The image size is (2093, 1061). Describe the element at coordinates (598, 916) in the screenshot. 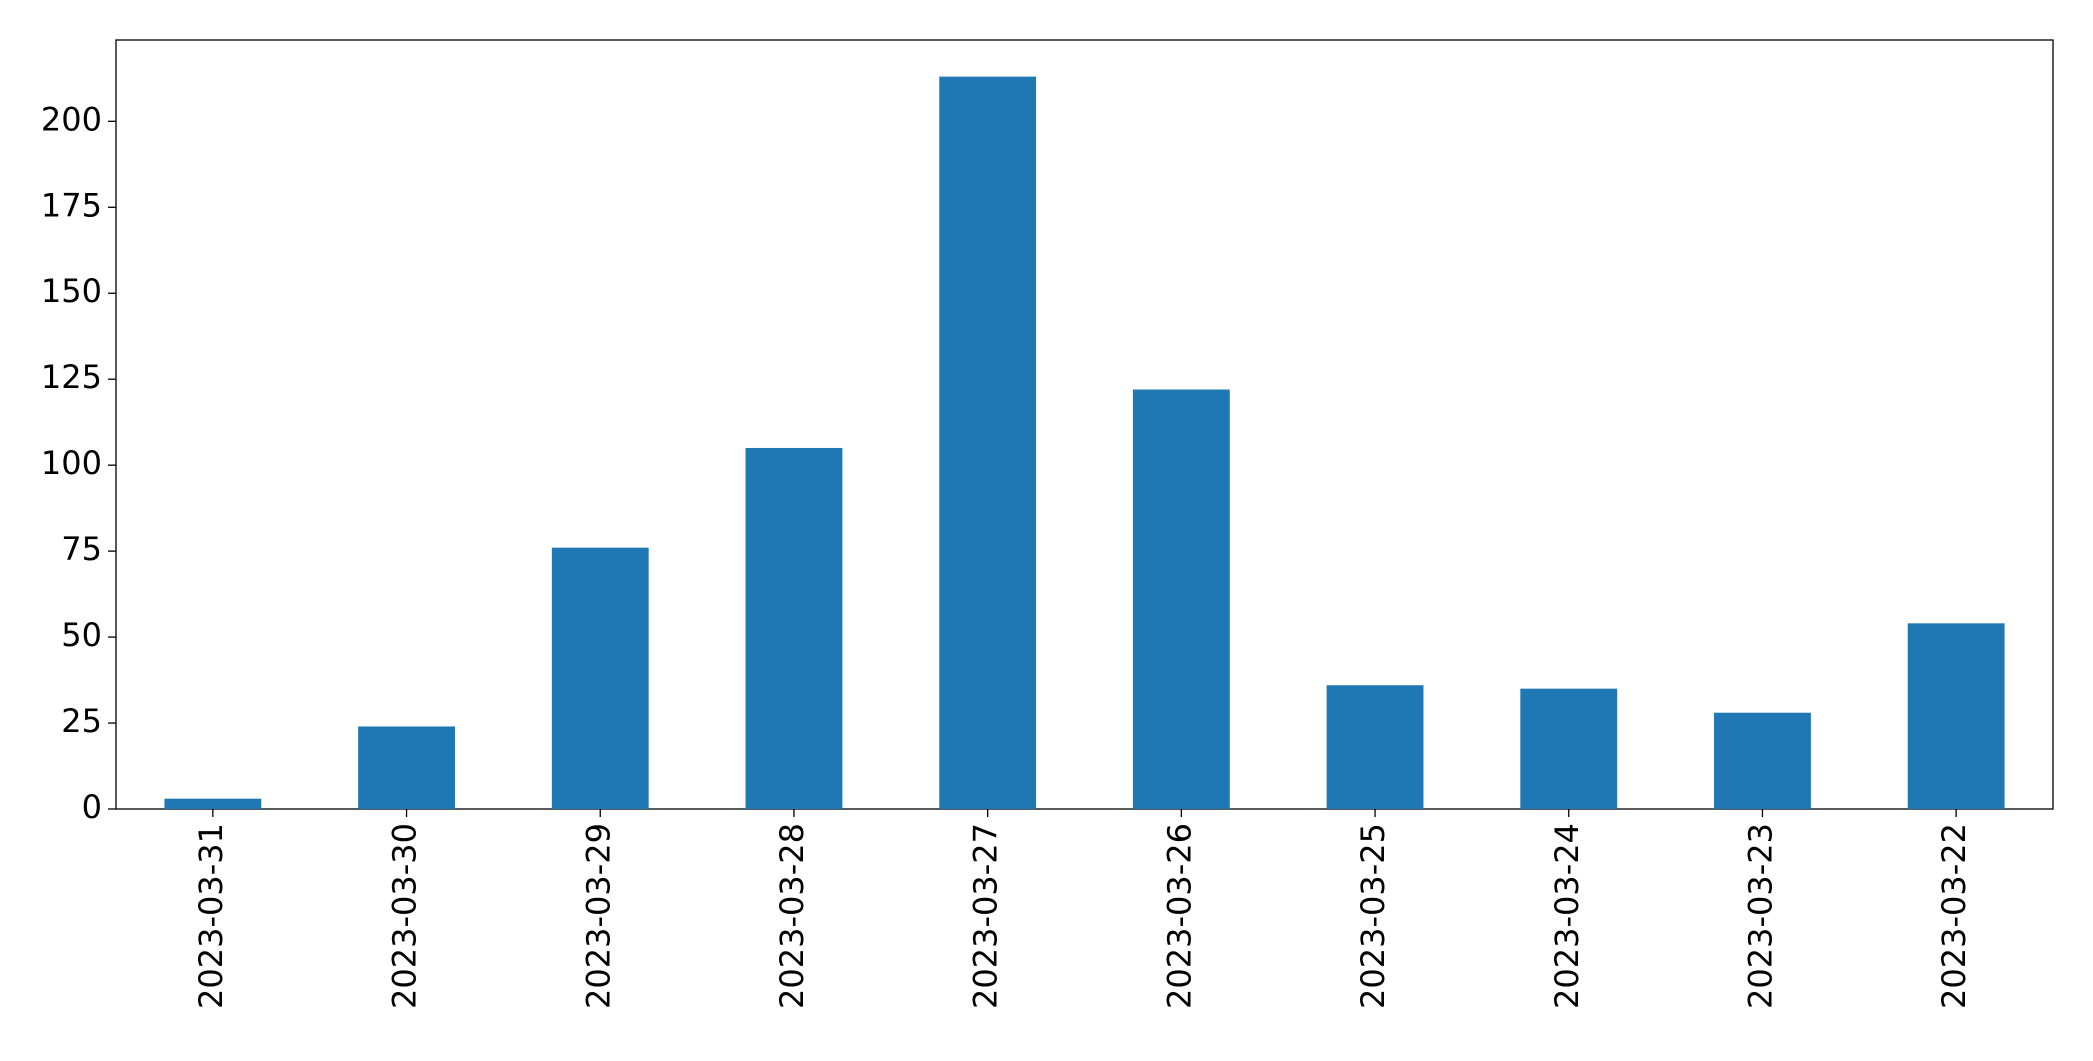

I see `x-tick-label: 2023-03-29` at that location.